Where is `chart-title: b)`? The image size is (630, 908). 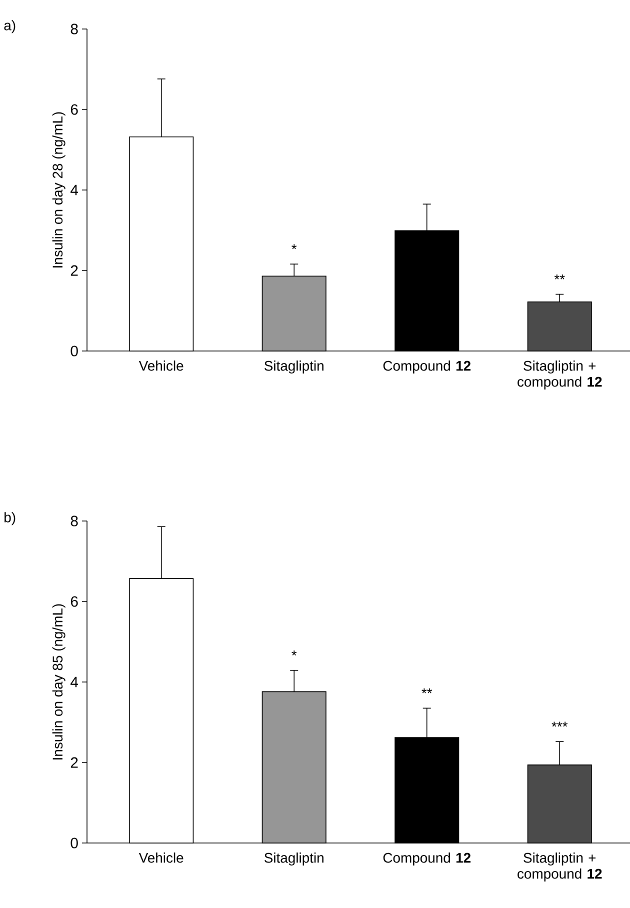 chart-title: b) is located at coordinates (10, 519).